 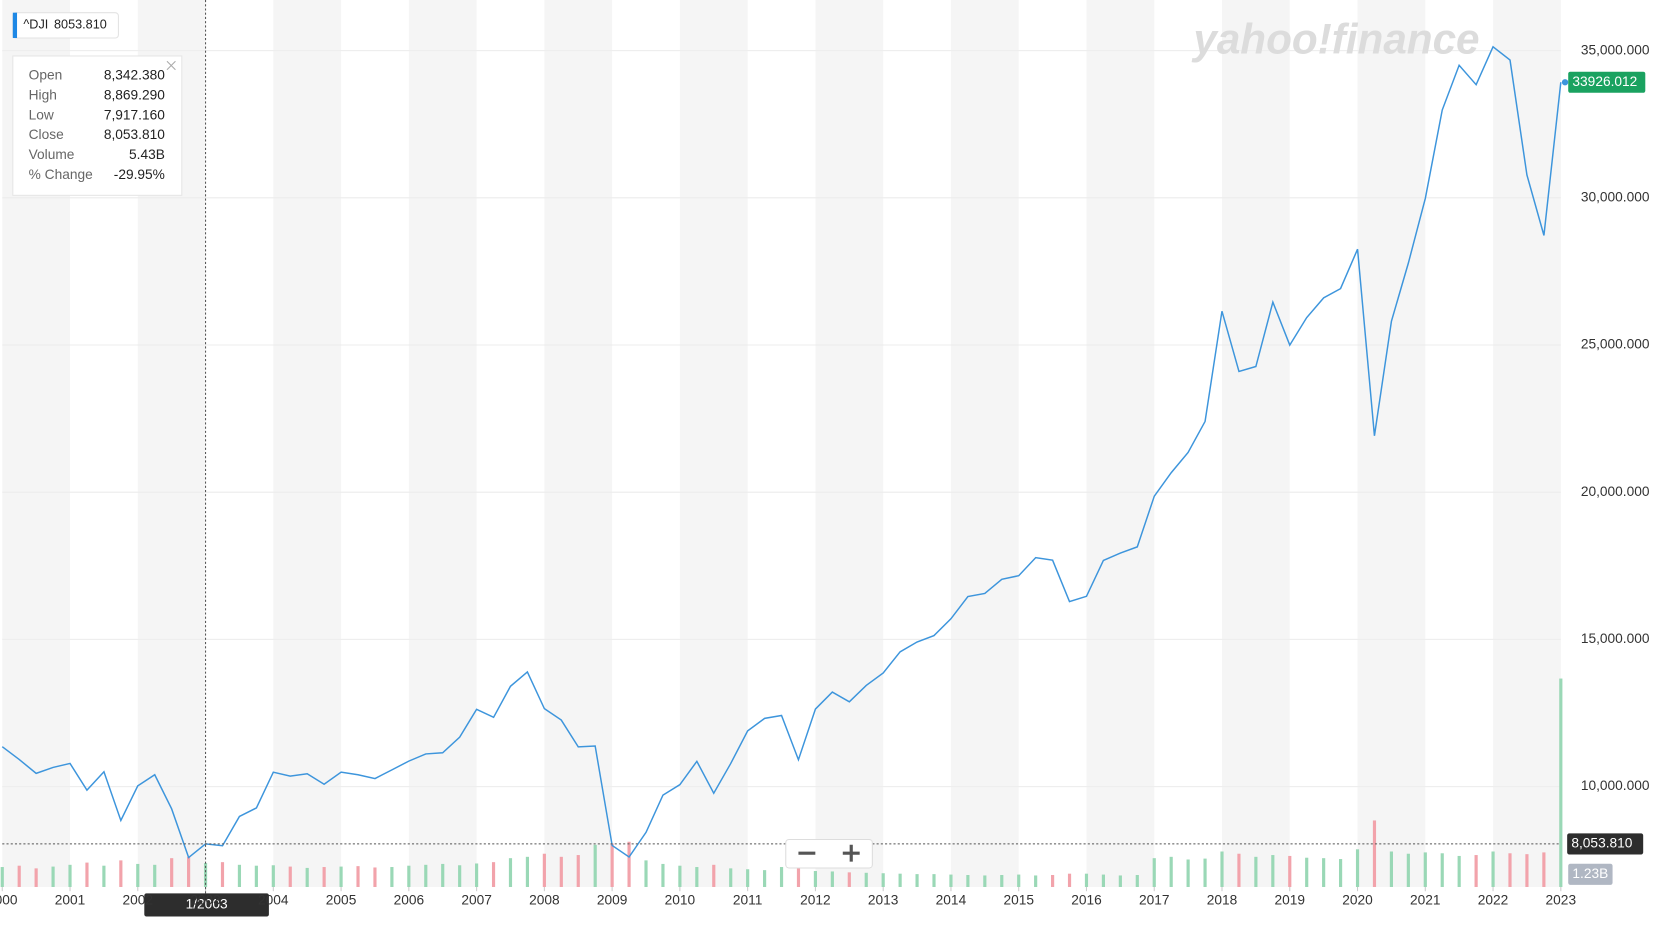 What do you see at coordinates (43, 95) in the screenshot?
I see `tooltip-label: High` at bounding box center [43, 95].